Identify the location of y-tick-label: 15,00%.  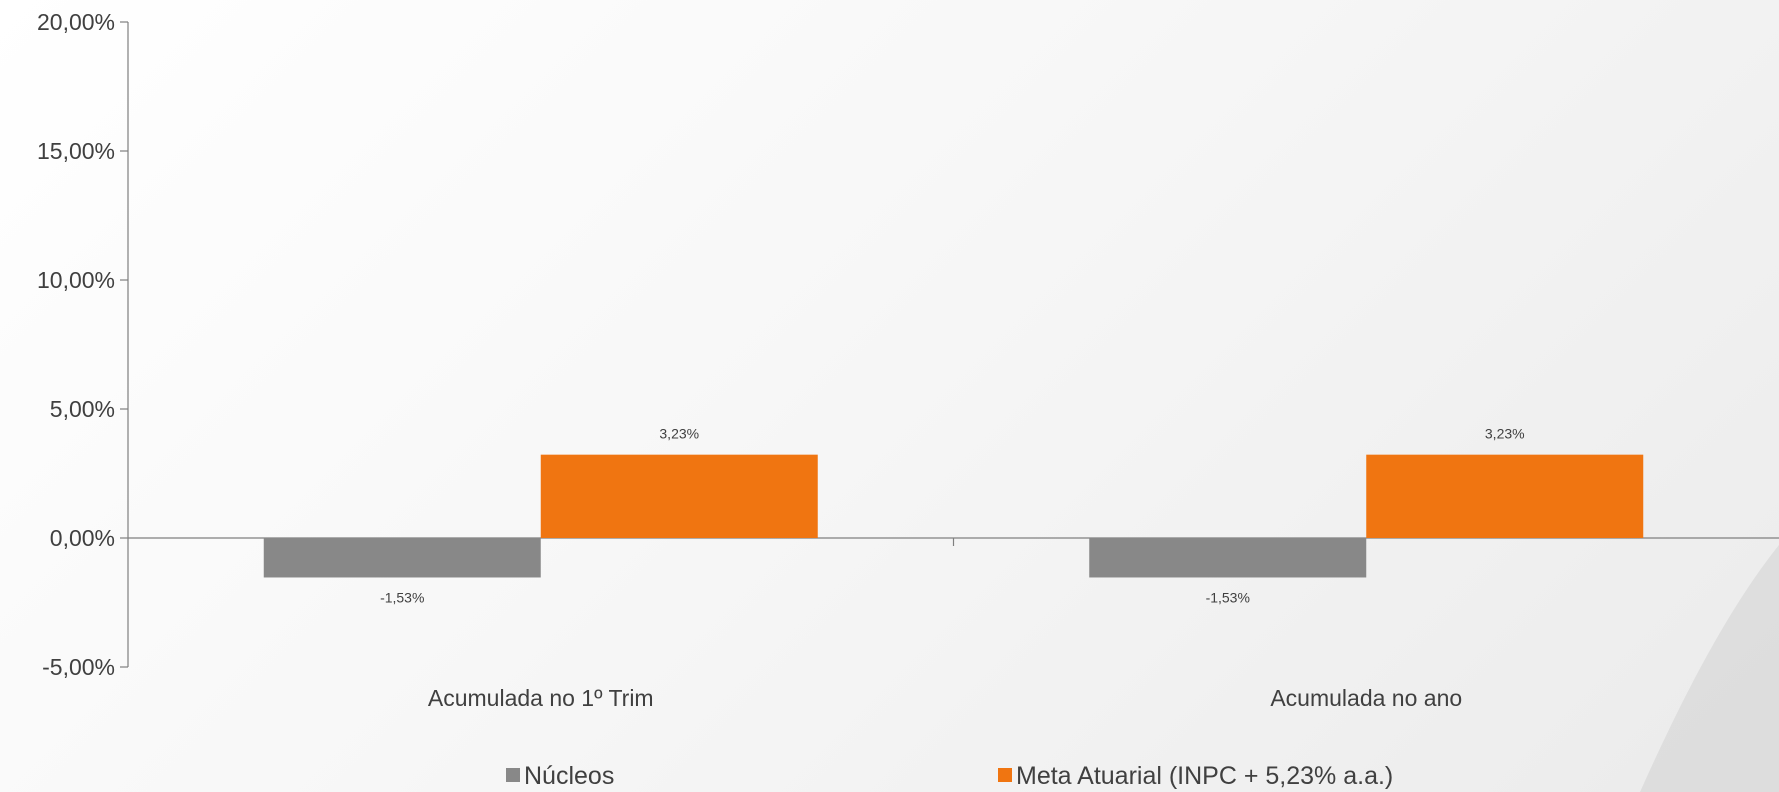
(76, 151).